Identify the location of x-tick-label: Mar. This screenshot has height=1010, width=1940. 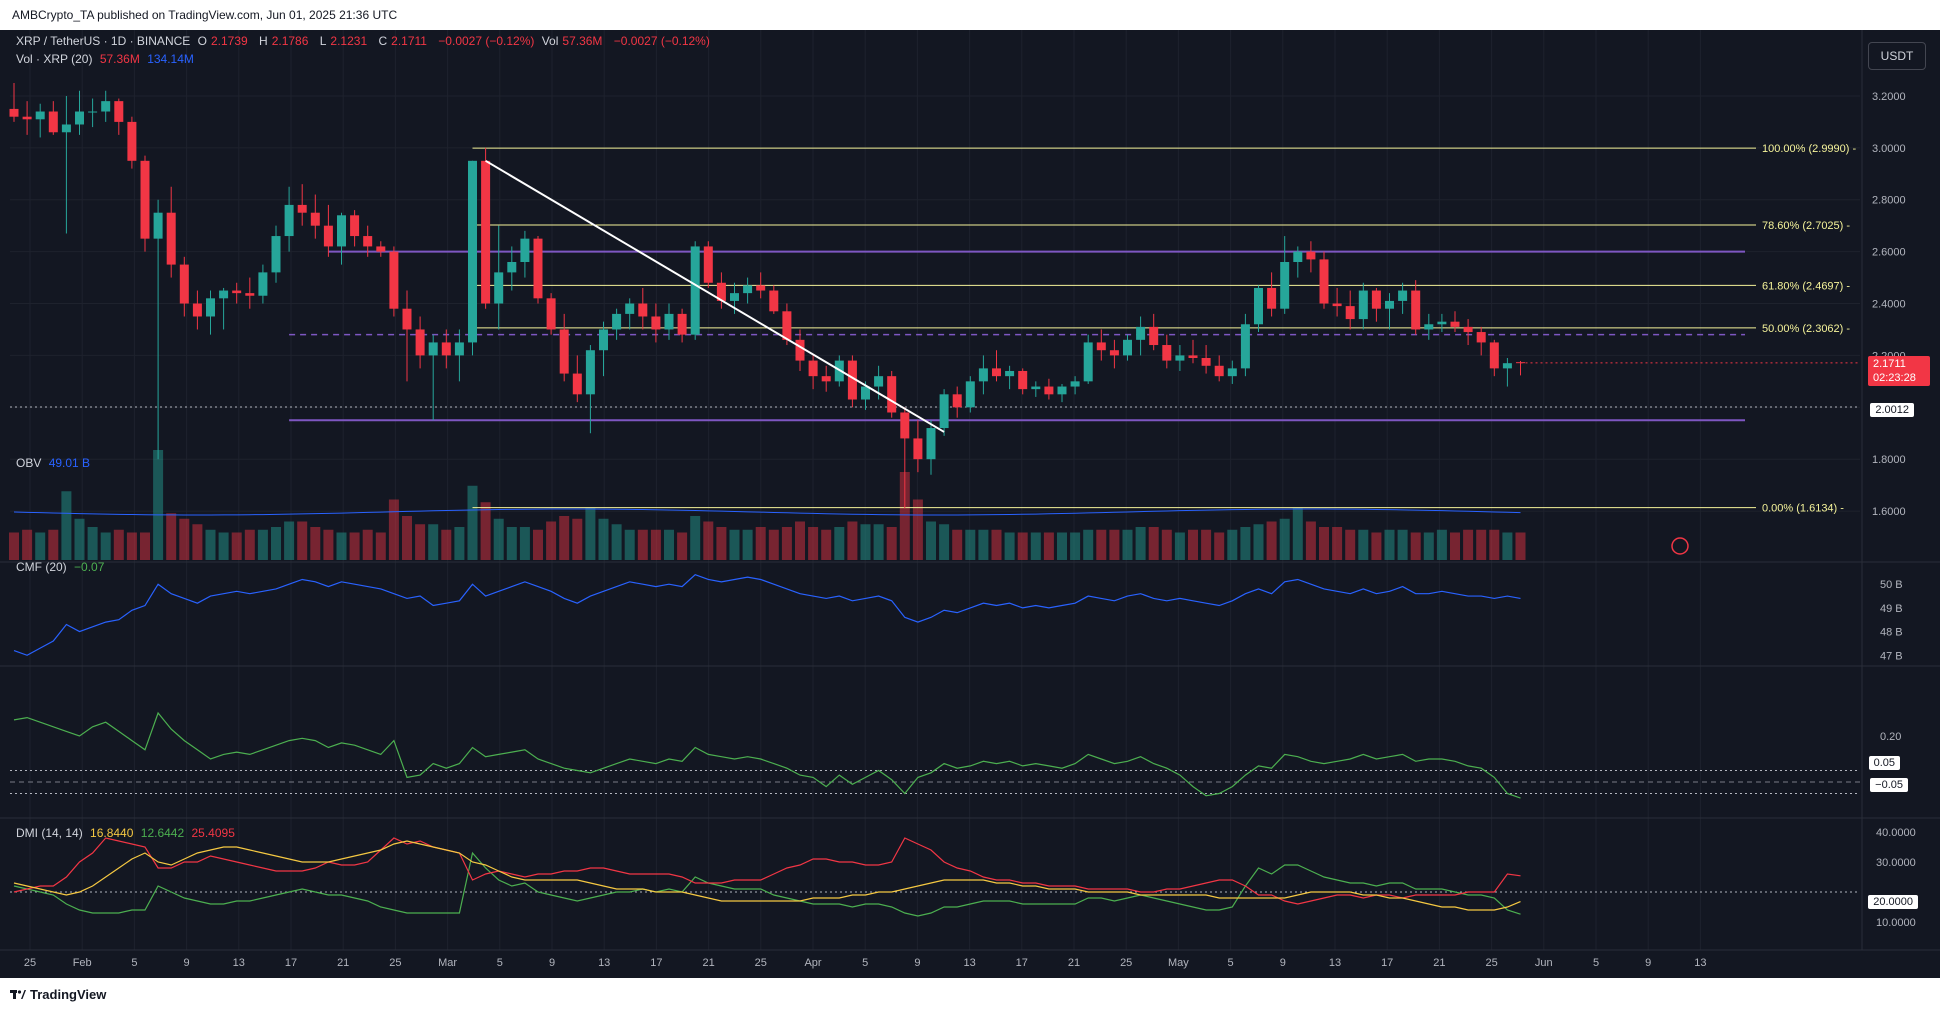
(447, 963).